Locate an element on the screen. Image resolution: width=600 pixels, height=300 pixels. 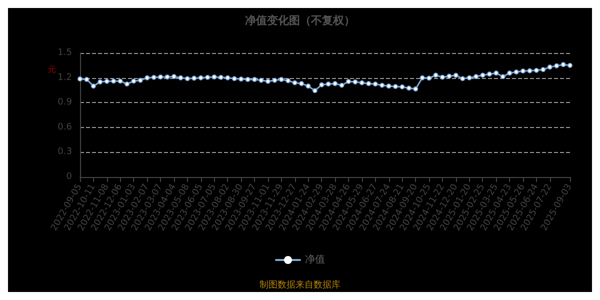
y-tick-label: 1.5 is located at coordinates (65, 53).